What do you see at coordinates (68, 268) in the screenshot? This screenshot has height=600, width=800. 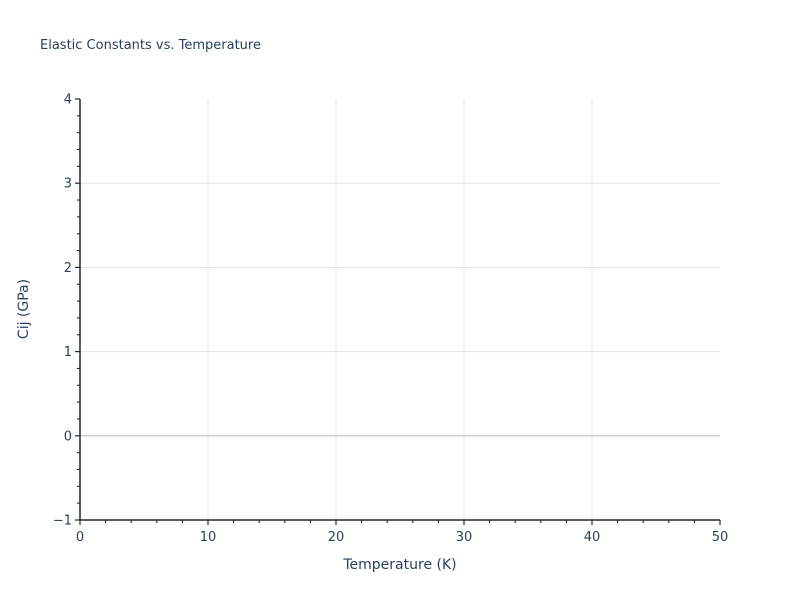 I see `y-tick-label: 2` at bounding box center [68, 268].